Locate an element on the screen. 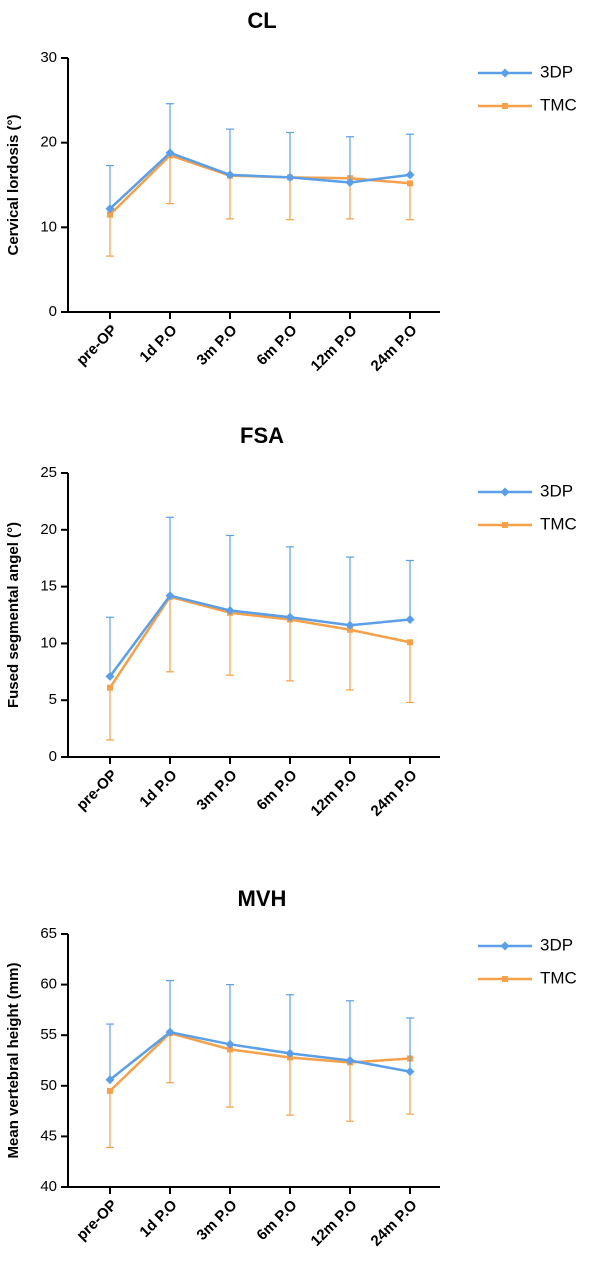  chart-title: CL is located at coordinates (261, 20).